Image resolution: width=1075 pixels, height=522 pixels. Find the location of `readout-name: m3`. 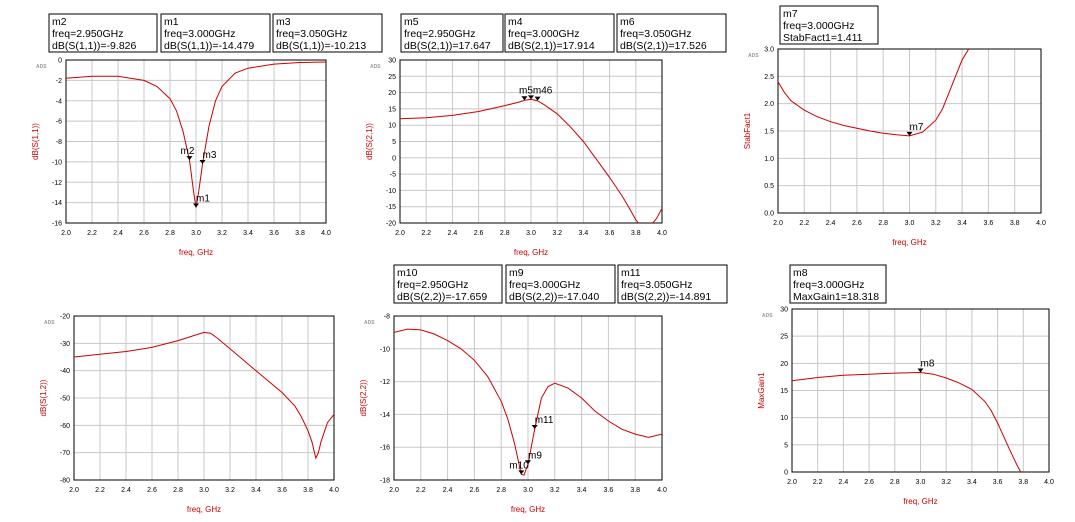

readout-name: m3 is located at coordinates (283, 22).